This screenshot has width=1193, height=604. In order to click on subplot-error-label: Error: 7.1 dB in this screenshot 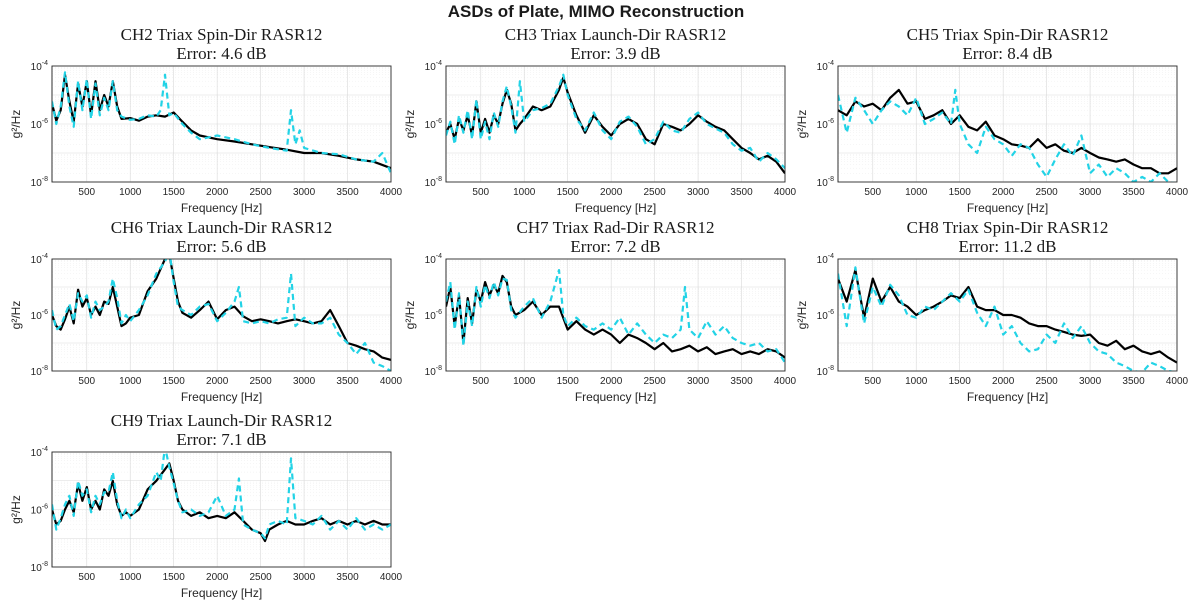, I will do `click(221, 439)`.